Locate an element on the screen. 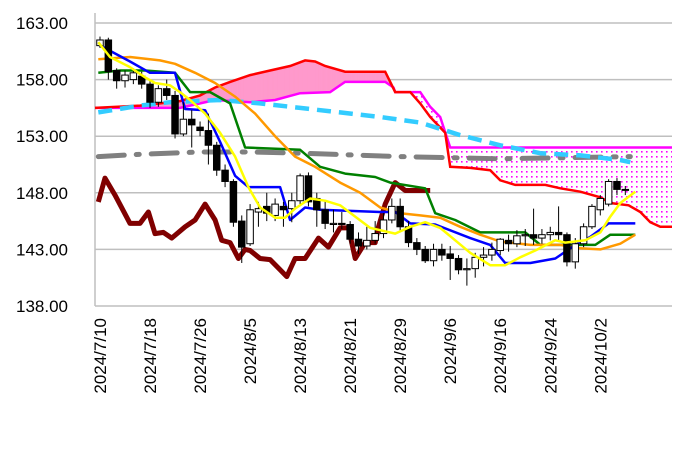  y-tick-label: 158.00 is located at coordinates (42, 80).